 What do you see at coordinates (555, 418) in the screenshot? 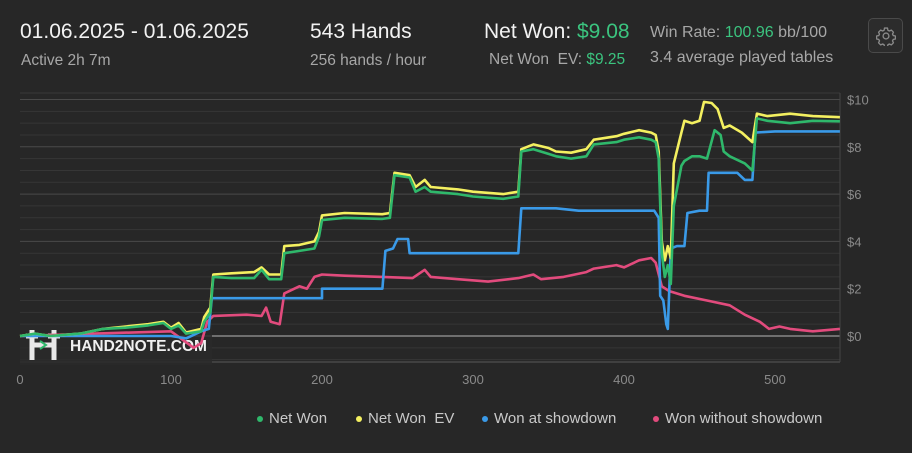
I see `legend-label: Won at showdown` at bounding box center [555, 418].